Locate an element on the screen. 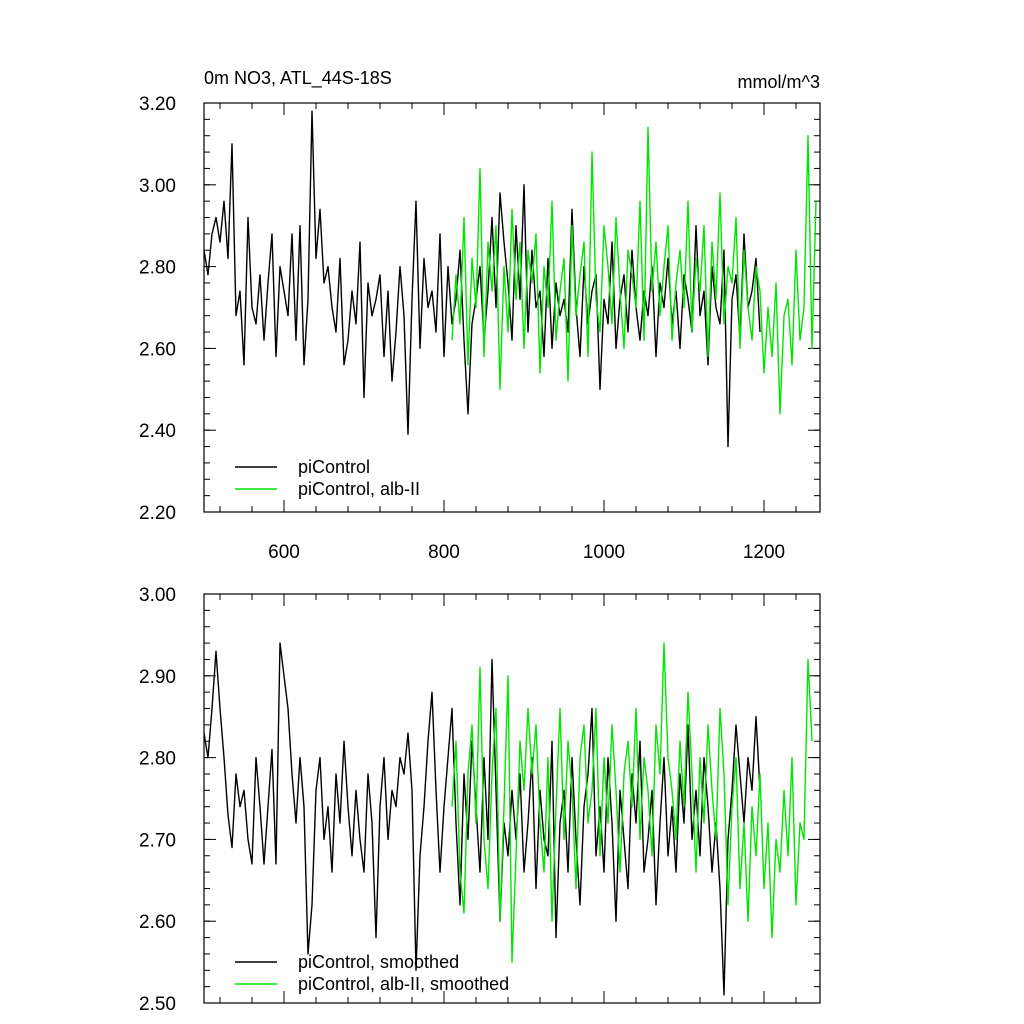 This screenshot has height=1024, width=1024. top-xtick-label: 800 is located at coordinates (444, 552).